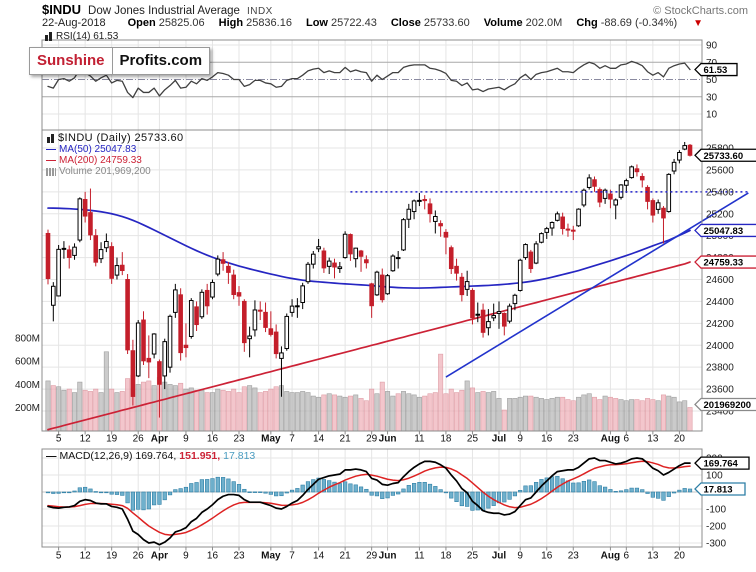 The height and width of the screenshot is (572, 756). What do you see at coordinates (100, 160) in the screenshot?
I see `ma200-label: MA(200) 24759.33` at bounding box center [100, 160].